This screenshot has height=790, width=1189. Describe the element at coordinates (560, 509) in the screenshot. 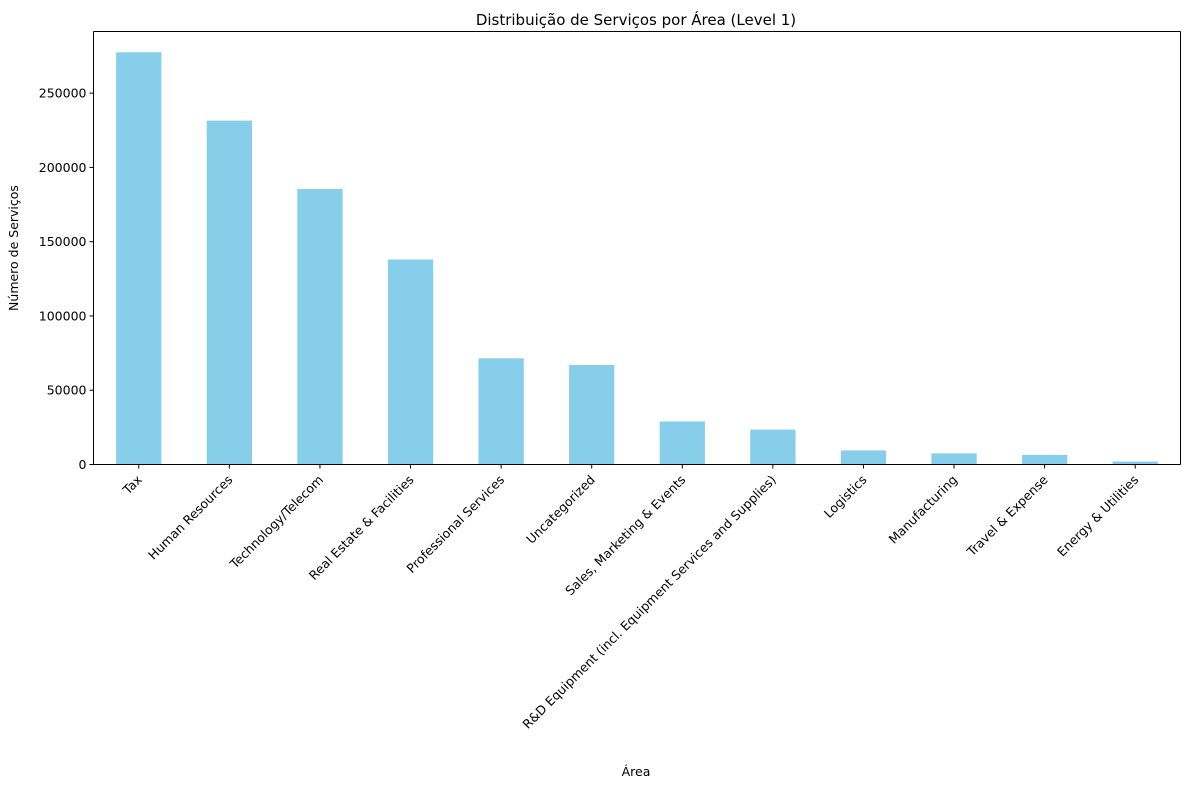

I see `x-tick-label: Uncategorized` at that location.